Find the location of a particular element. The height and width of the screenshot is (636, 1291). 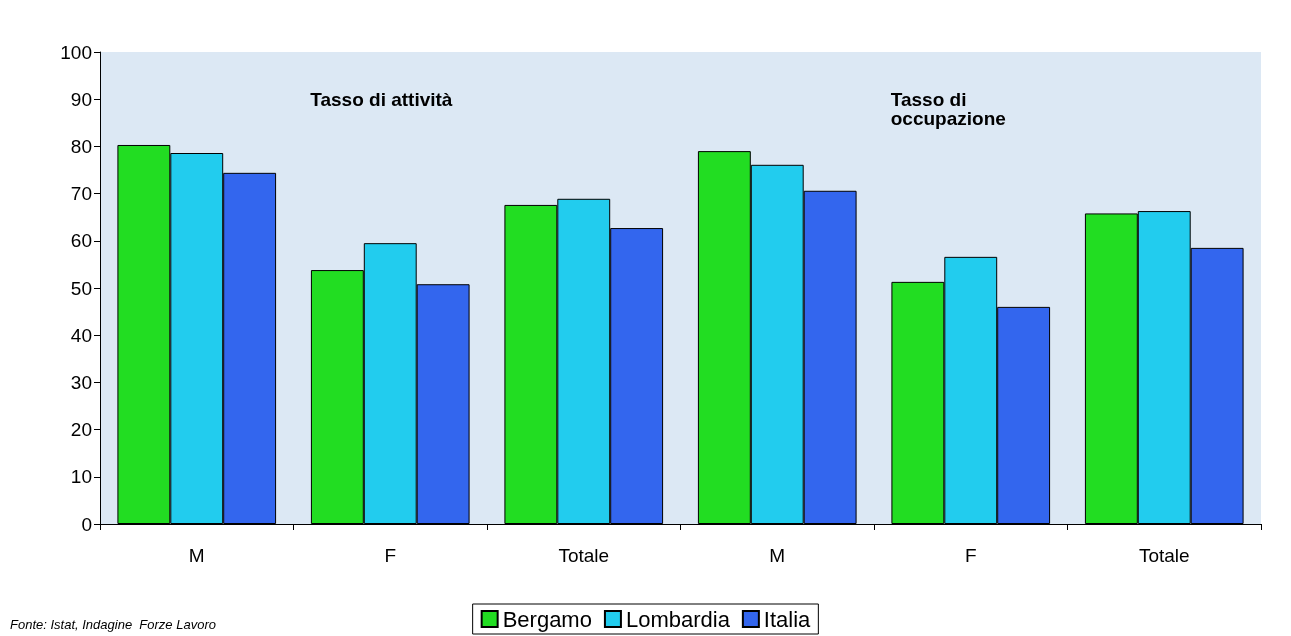

y-tick-label: 70 is located at coordinates (81, 194).